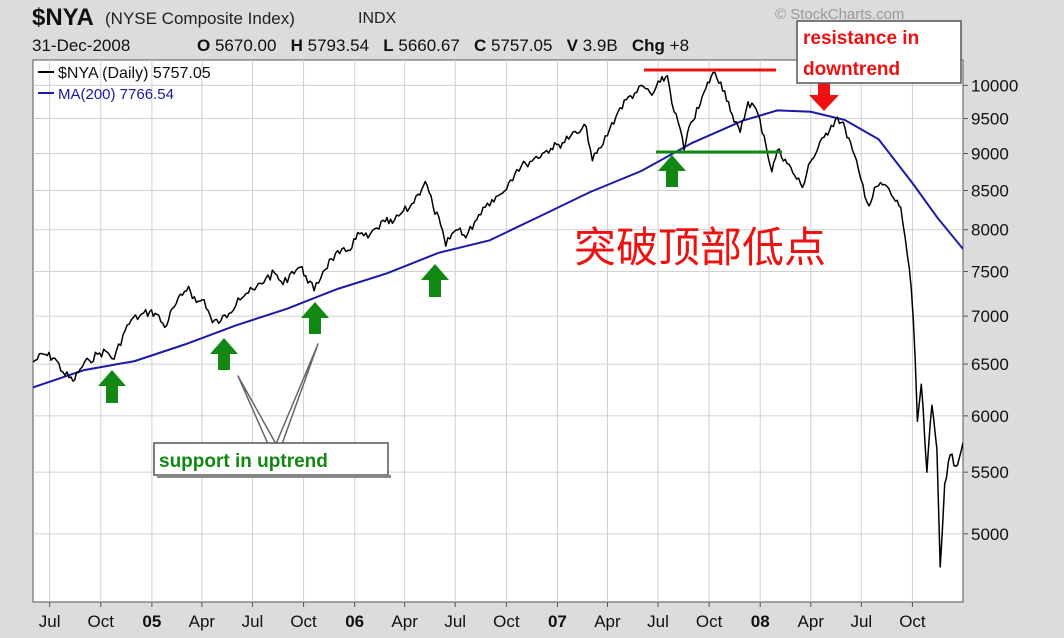  Describe the element at coordinates (990, 230) in the screenshot. I see `y-tick-label: 8000` at that location.